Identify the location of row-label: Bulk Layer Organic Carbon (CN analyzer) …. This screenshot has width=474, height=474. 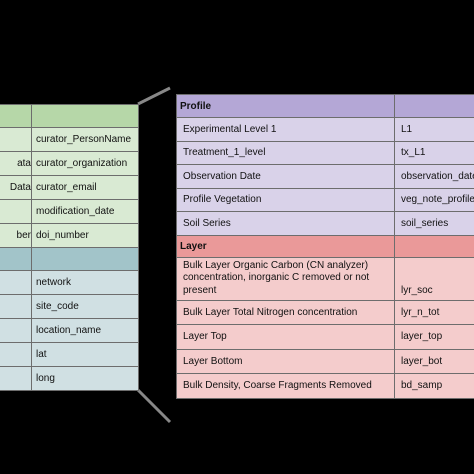
(285, 278).